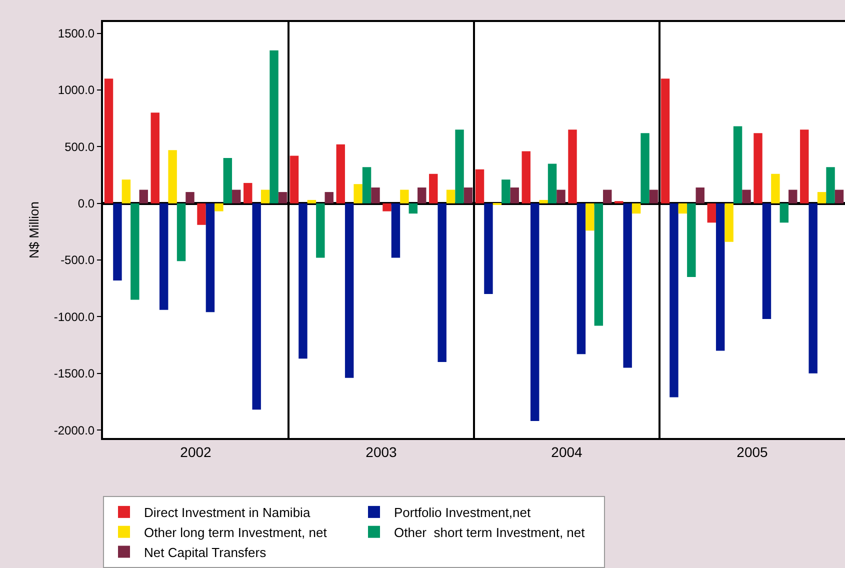 This screenshot has width=845, height=568. Describe the element at coordinates (76, 90) in the screenshot. I see `y-tick-label: 1000.0` at that location.